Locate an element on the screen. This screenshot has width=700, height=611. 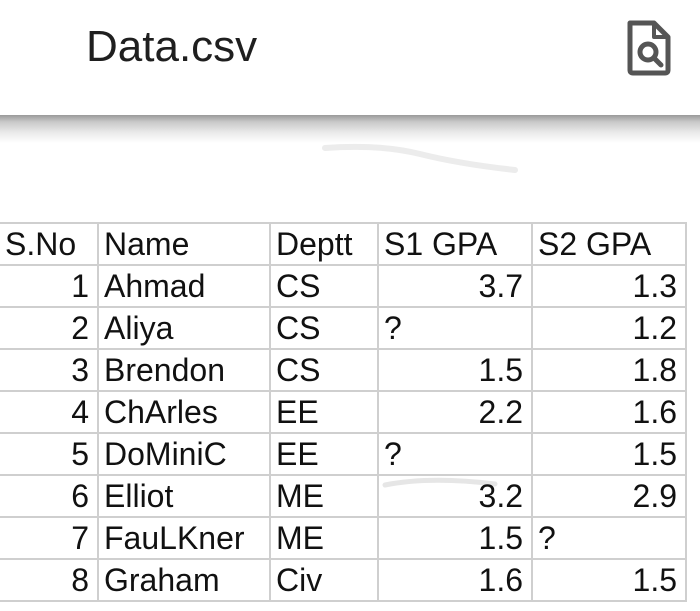
smudge-mark is located at coordinates (420, 158).